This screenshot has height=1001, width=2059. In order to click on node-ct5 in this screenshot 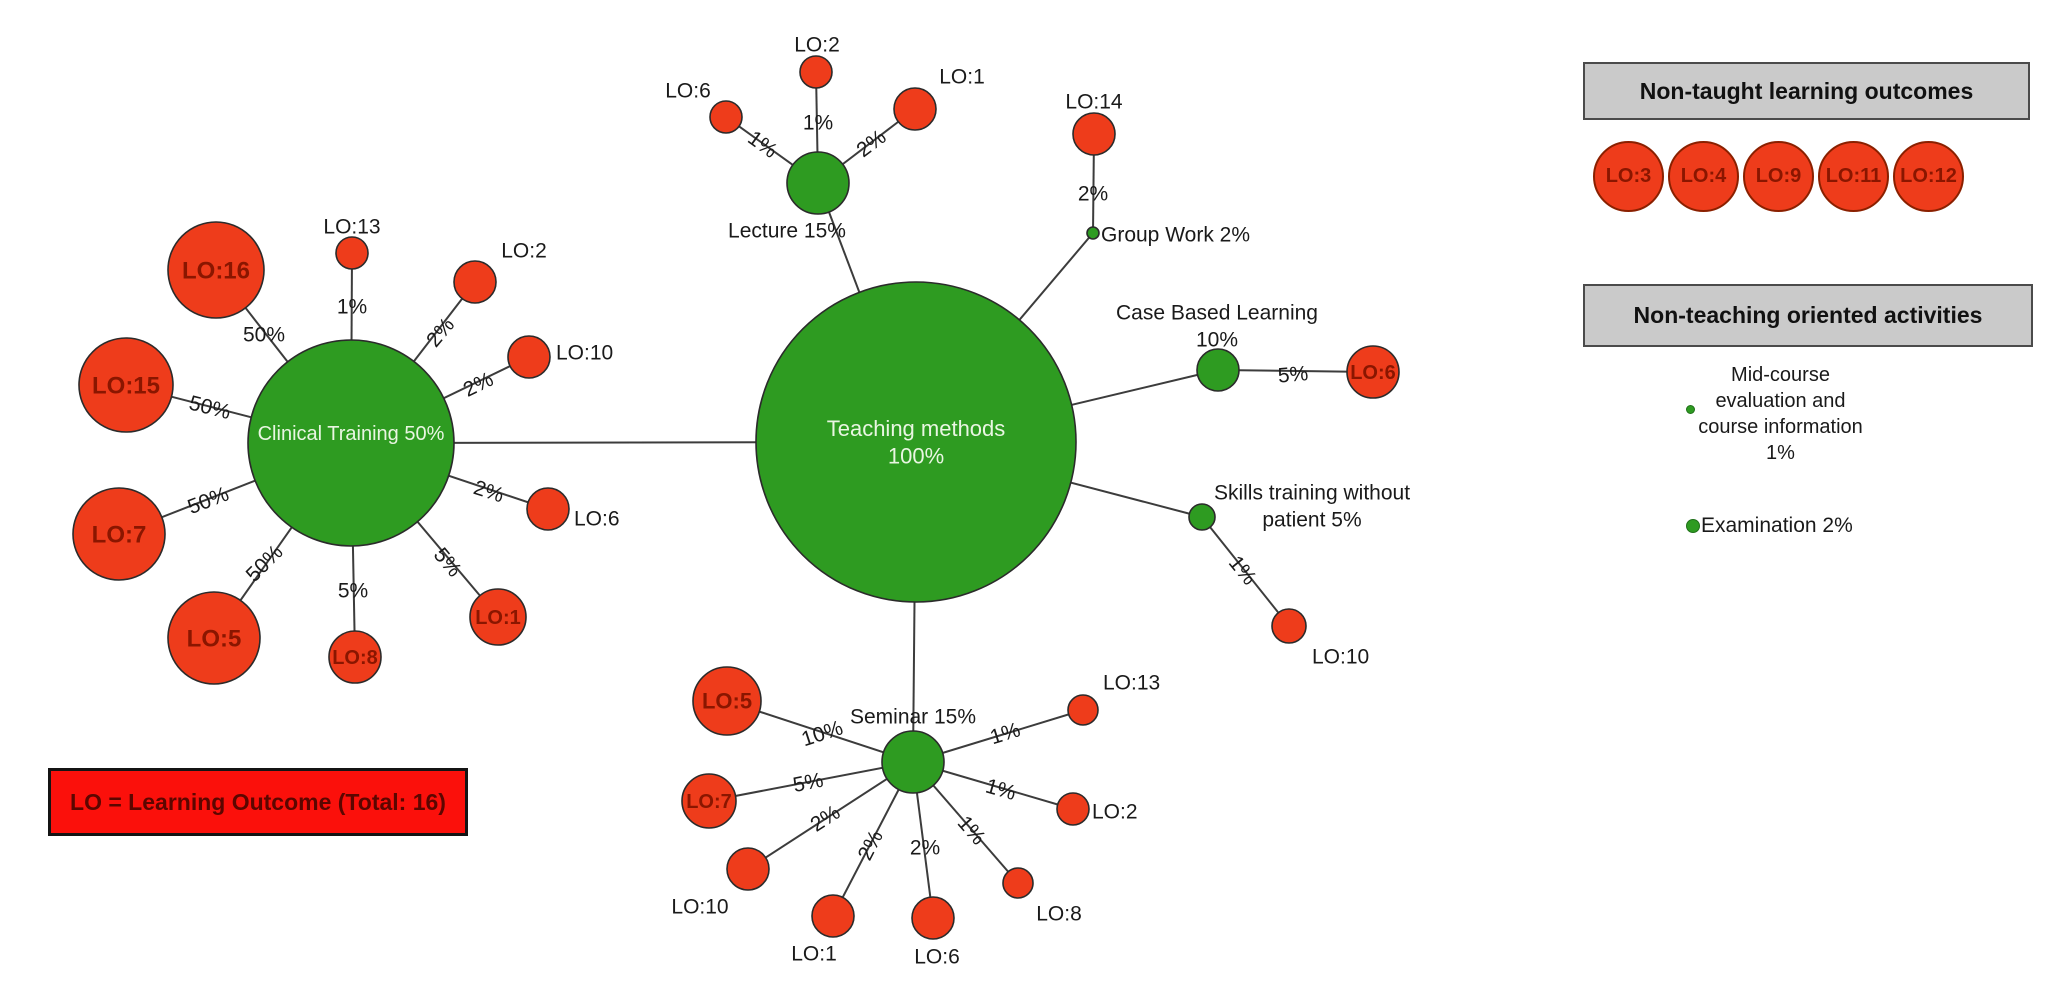, I will do `click(214, 638)`.